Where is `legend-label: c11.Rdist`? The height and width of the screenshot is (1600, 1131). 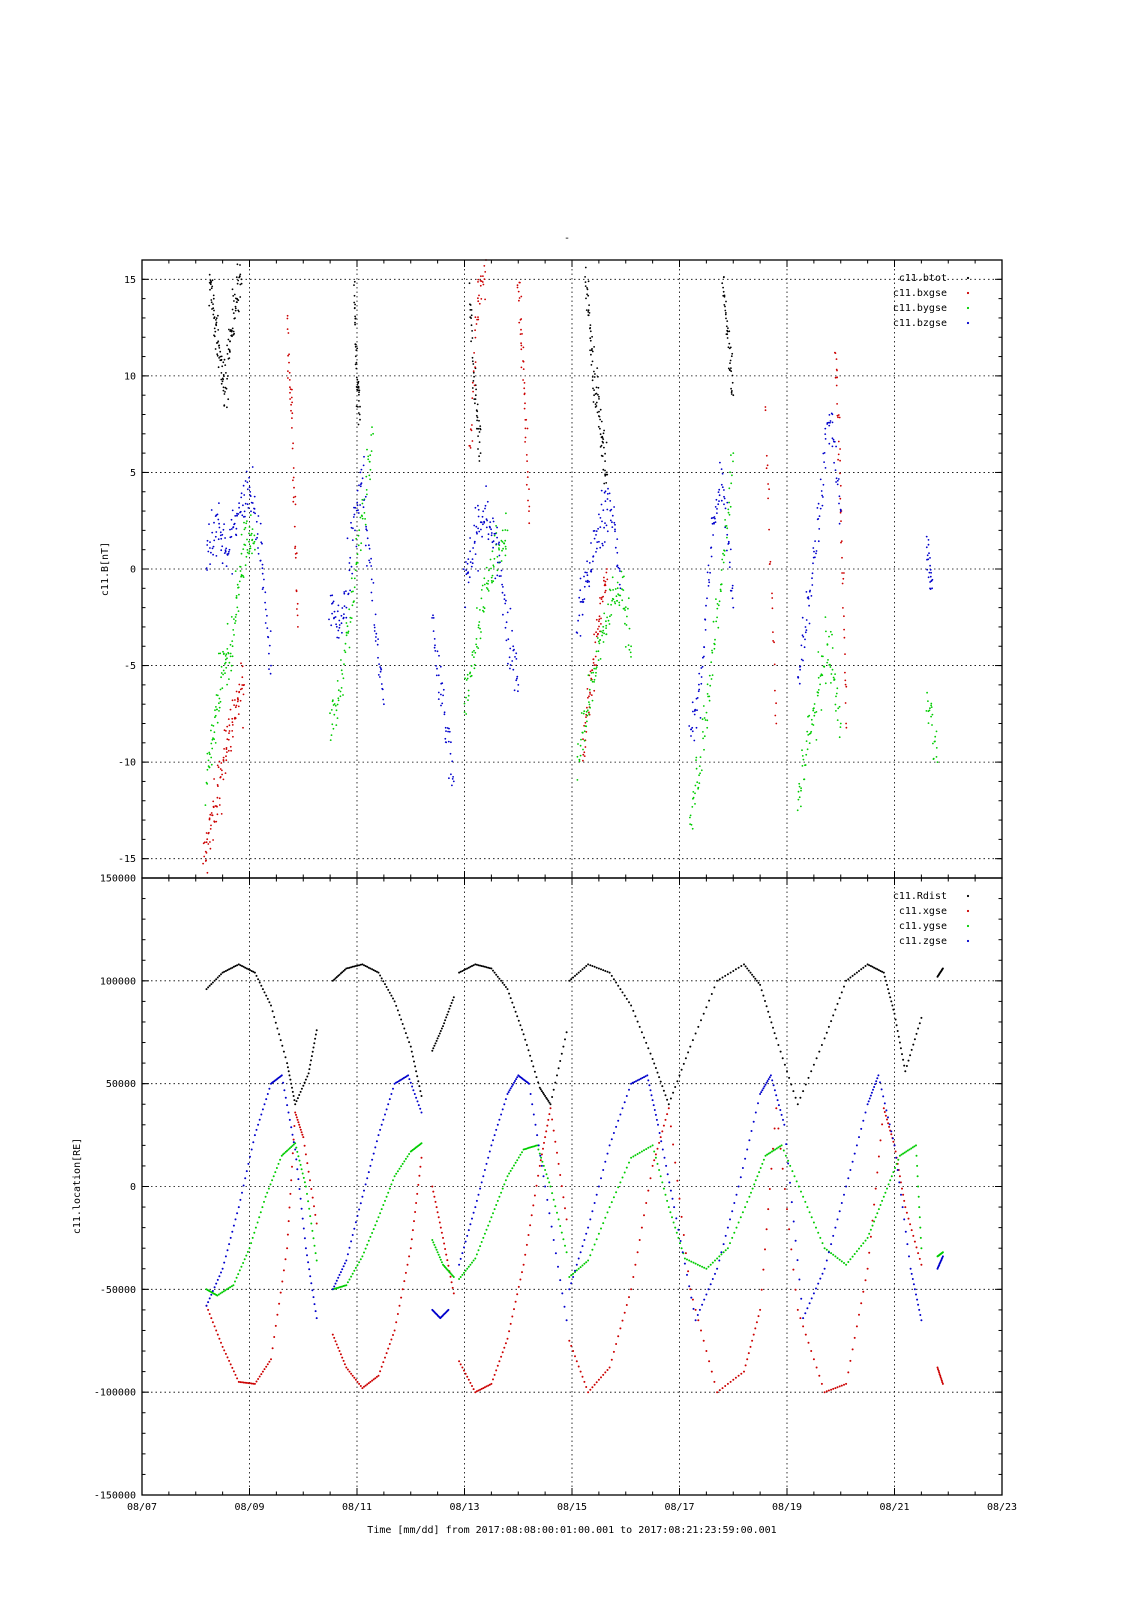
legend-label: c11.Rdist is located at coordinates (920, 896).